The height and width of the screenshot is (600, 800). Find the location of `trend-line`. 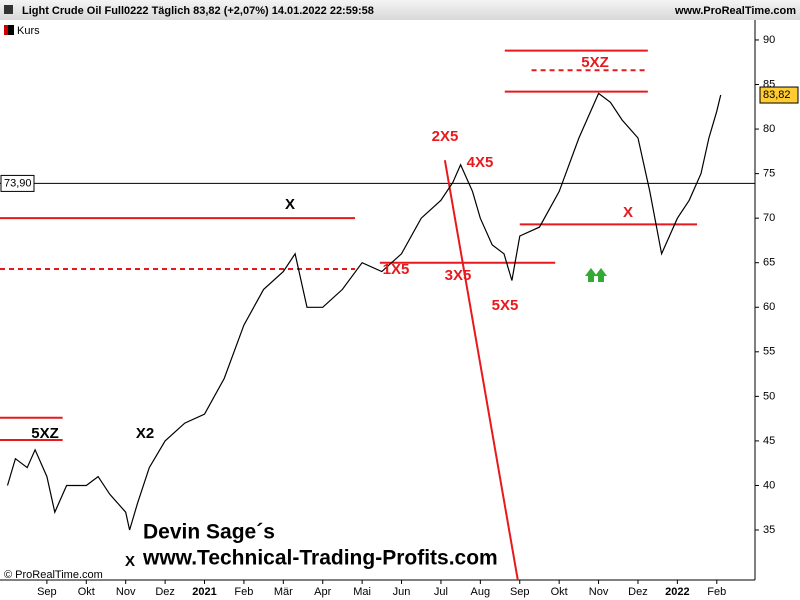

trend-line is located at coordinates (481, 370).